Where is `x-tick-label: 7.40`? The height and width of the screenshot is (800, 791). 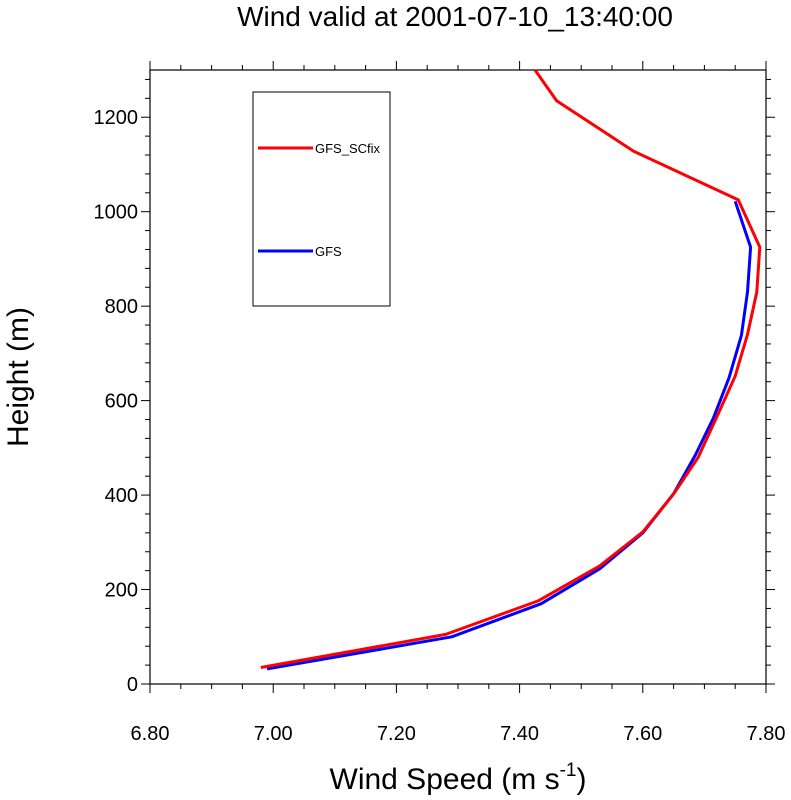
x-tick-label: 7.40 is located at coordinates (519, 734).